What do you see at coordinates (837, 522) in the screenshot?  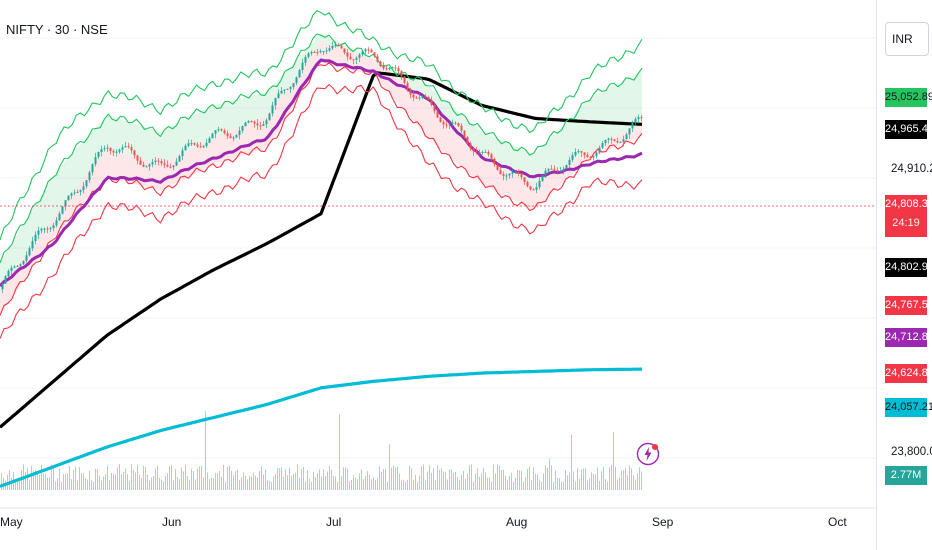 I see `time-axis-label: Oct` at bounding box center [837, 522].